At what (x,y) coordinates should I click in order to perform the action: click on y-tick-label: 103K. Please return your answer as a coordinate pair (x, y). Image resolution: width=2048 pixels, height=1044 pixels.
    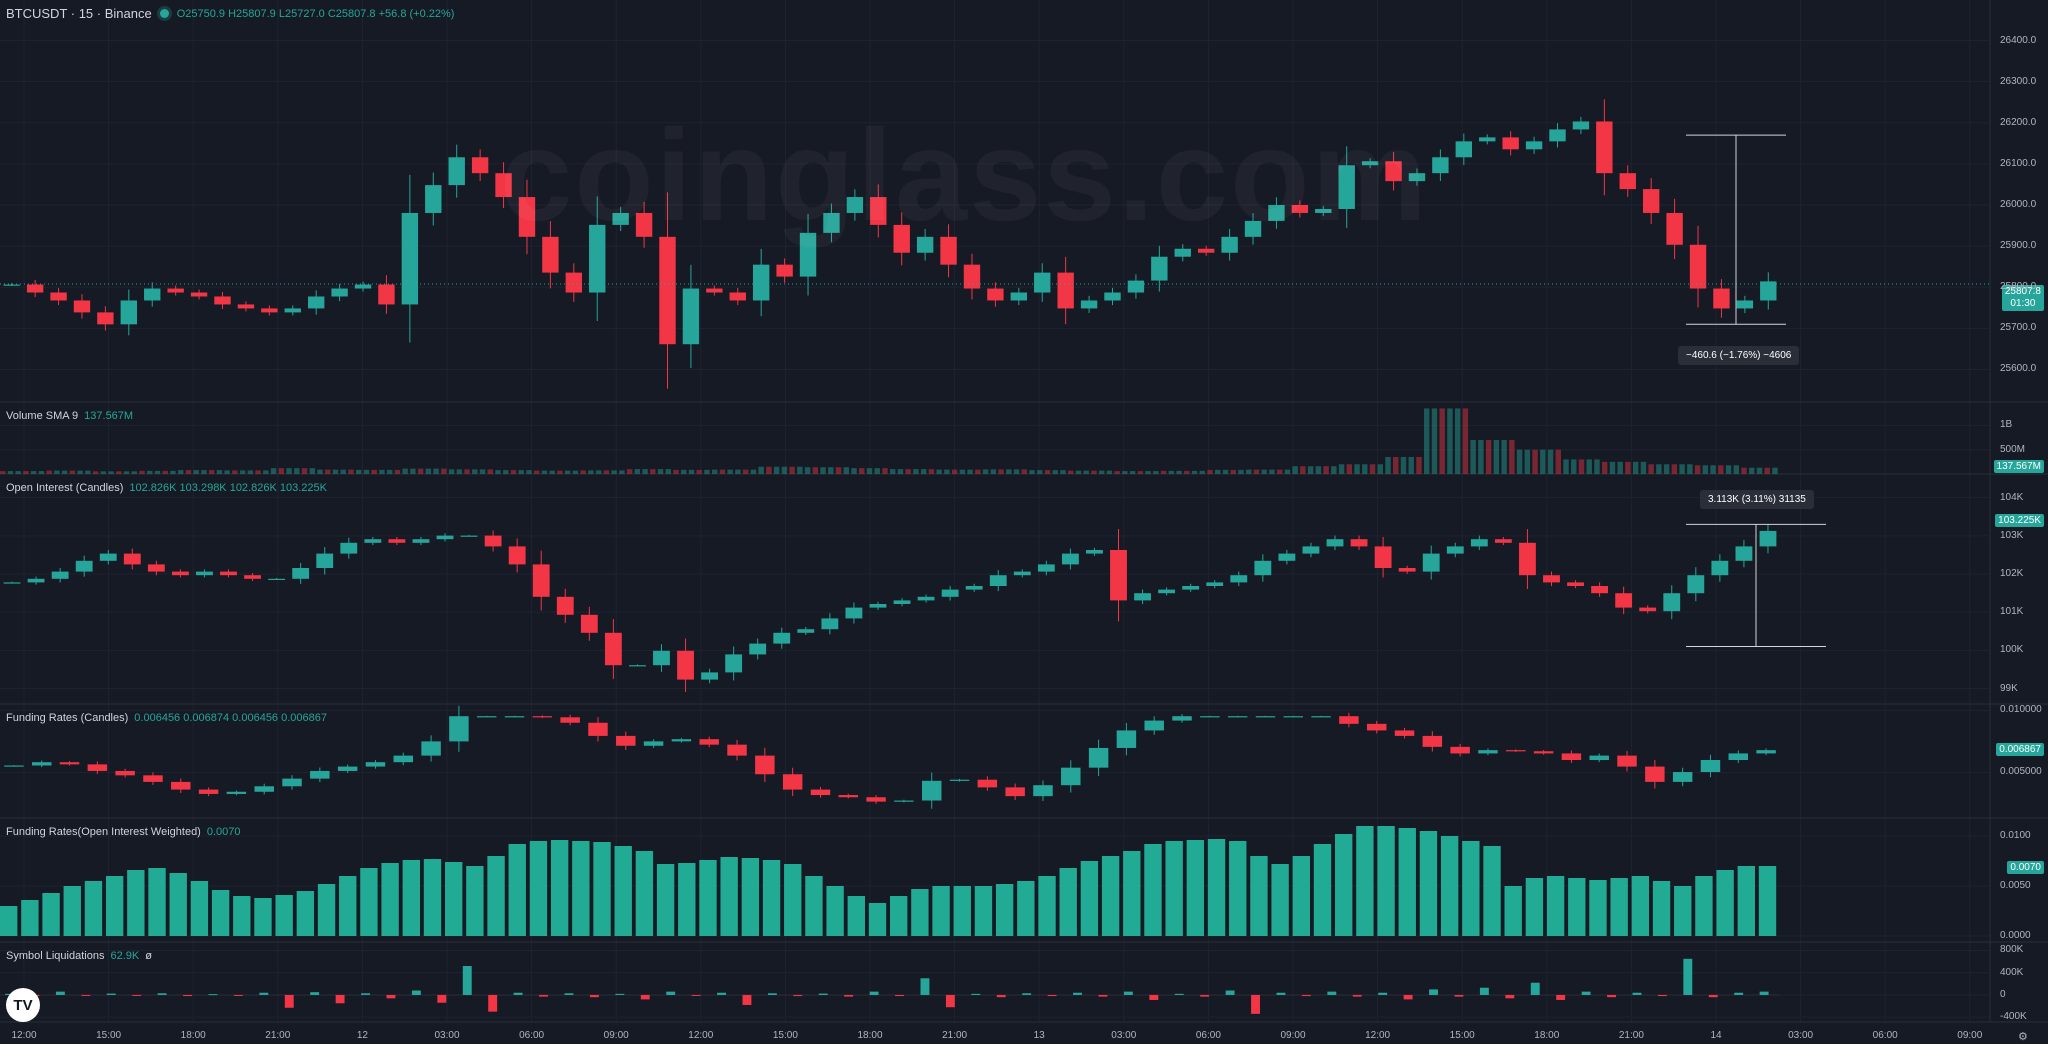
    Looking at the image, I should click on (2012, 535).